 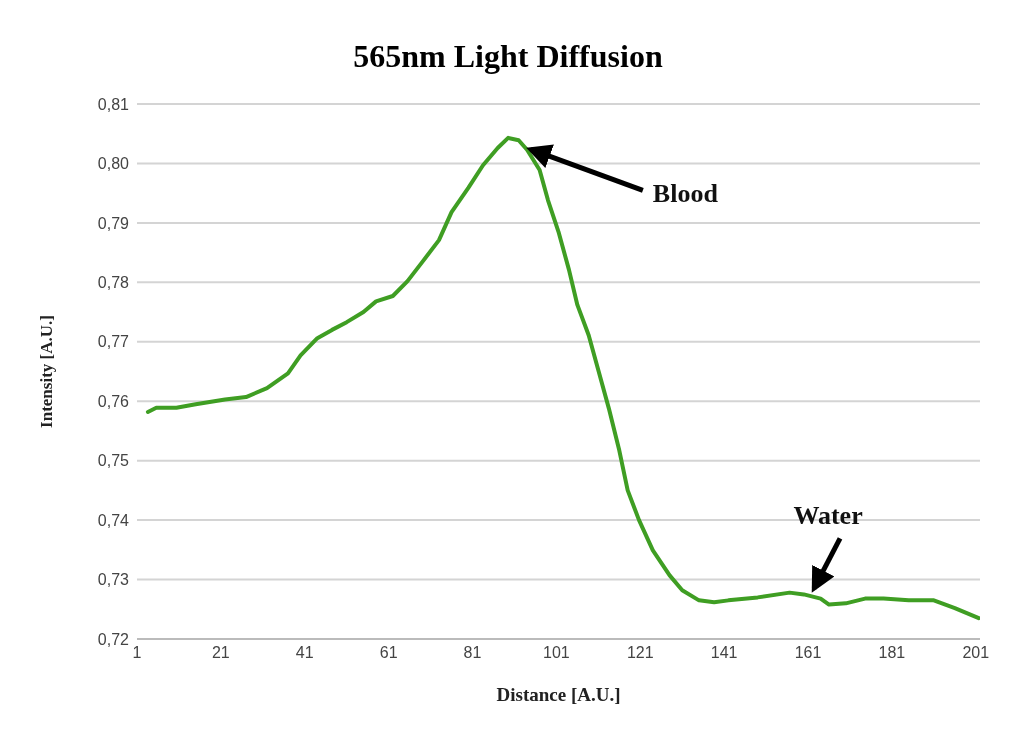 I want to click on y-tick-label: 0,77, so click(x=113, y=342).